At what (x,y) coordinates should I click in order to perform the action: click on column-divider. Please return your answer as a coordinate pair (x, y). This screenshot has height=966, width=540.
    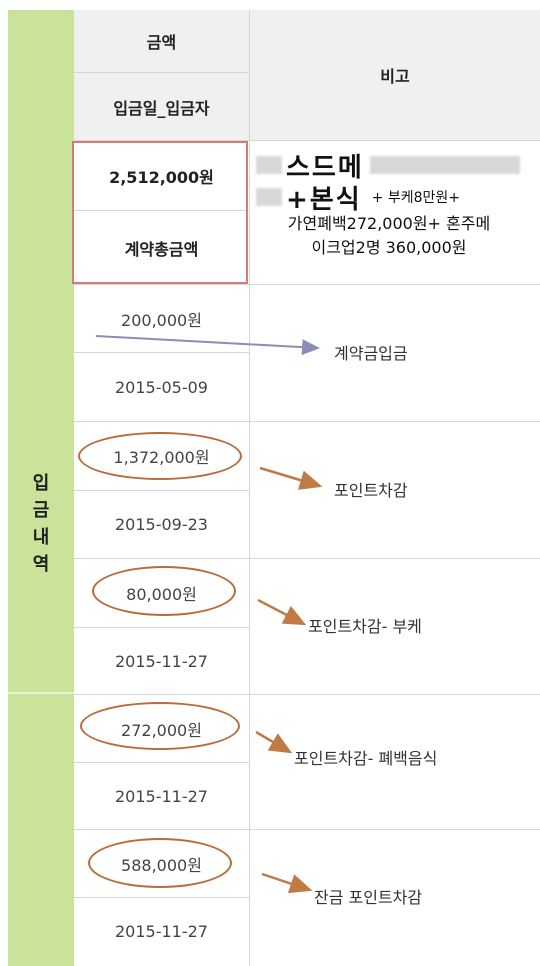
    Looking at the image, I should click on (249, 488).